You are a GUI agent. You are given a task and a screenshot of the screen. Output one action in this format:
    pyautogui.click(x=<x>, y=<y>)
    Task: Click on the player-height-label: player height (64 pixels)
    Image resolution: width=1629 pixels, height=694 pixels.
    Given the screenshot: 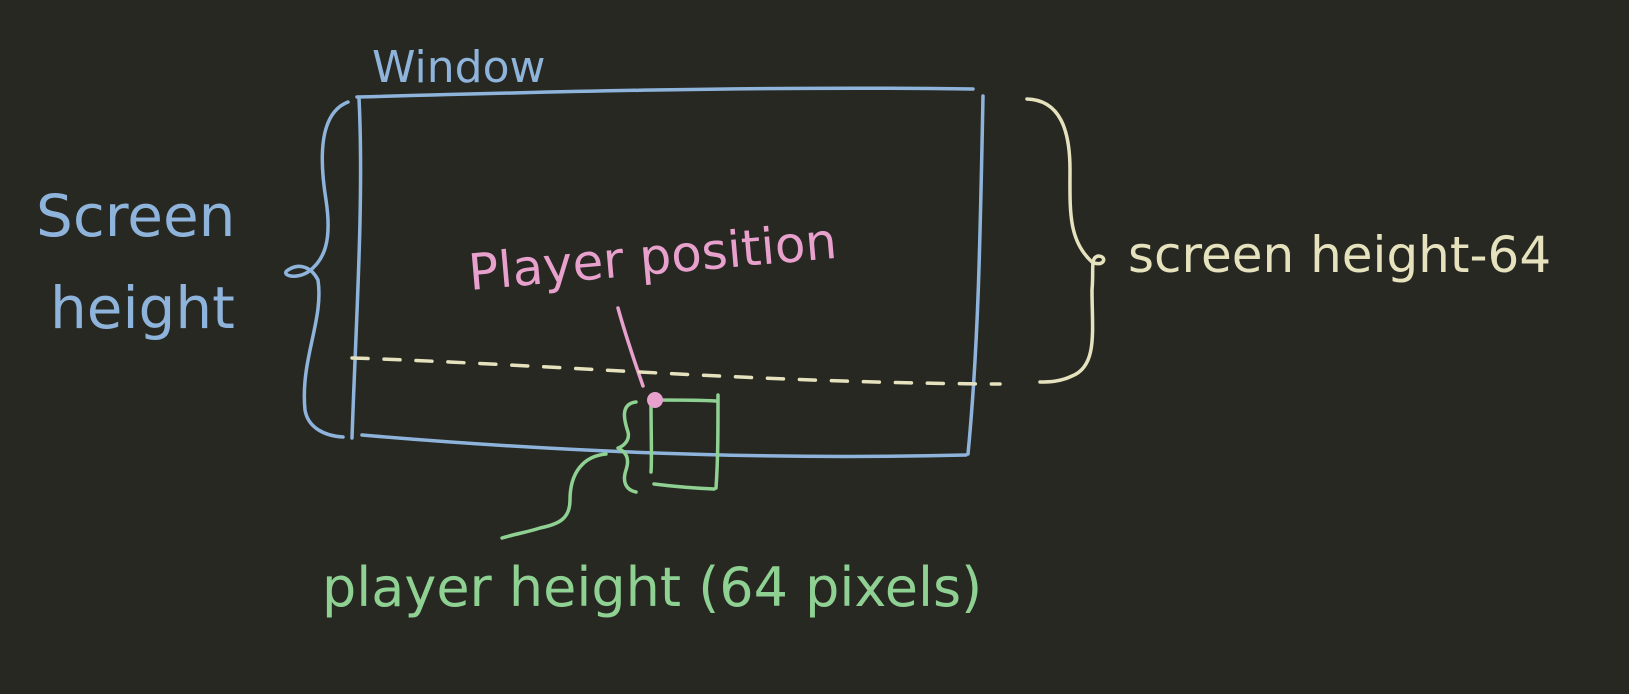 What is the action you would take?
    pyautogui.click(x=652, y=587)
    